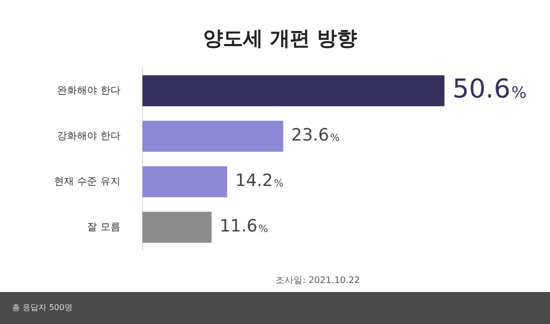 This screenshot has height=324, width=550. I want to click on y-tick-label: 강화해야 한다, so click(88, 136).